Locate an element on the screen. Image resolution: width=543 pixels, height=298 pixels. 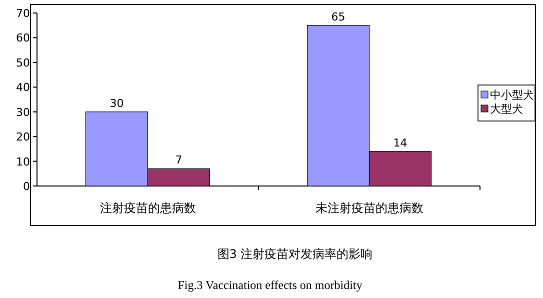
legend-label: 大型犬 is located at coordinates (506, 109).